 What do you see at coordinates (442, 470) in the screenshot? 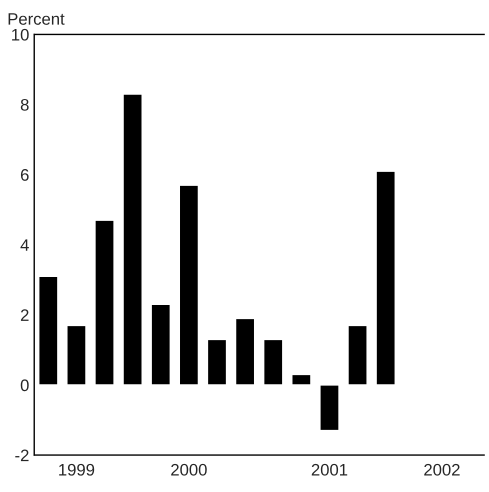
I see `x-tick-label: 2002` at bounding box center [442, 470].